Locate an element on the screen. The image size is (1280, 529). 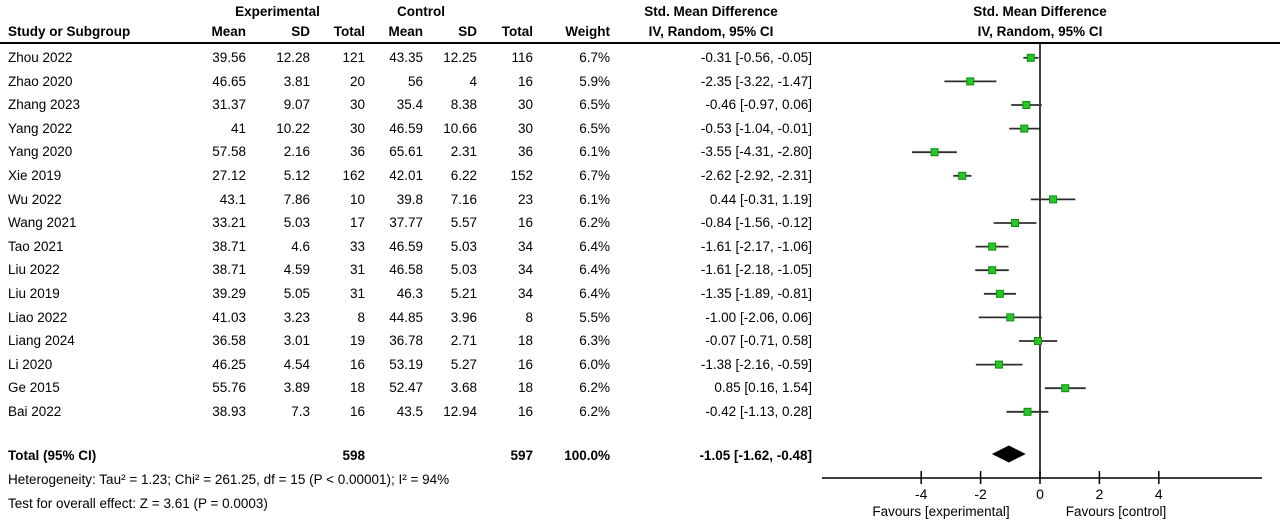
cell-total_e: 17 is located at coordinates (357, 223).